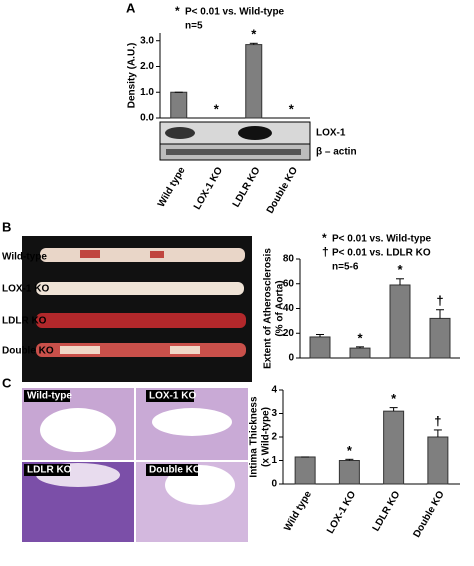  I want to click on y-tick-label: 2, so click(274, 437).